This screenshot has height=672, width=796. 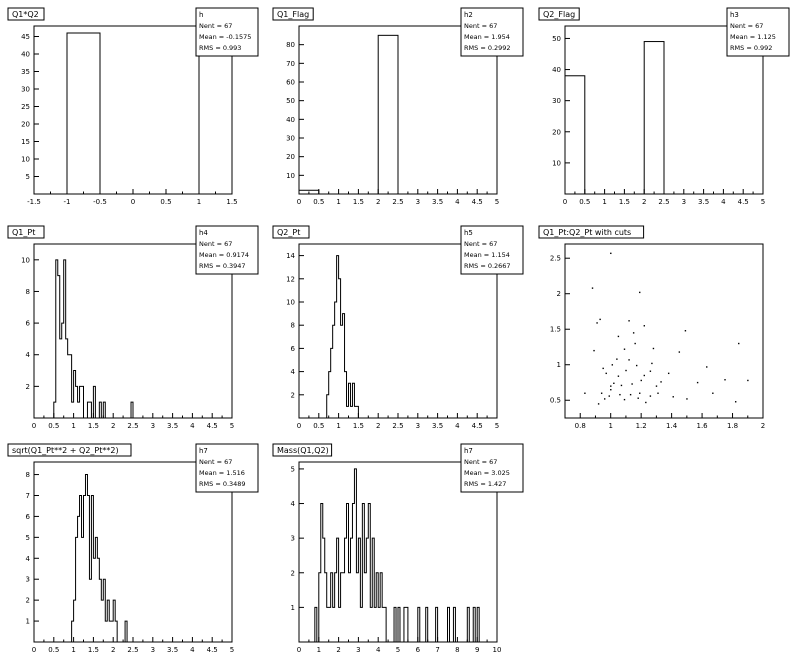 What do you see at coordinates (587, 232) in the screenshot?
I see `chart-title: Q1_Pt:Q2_Pt with cuts` at bounding box center [587, 232].